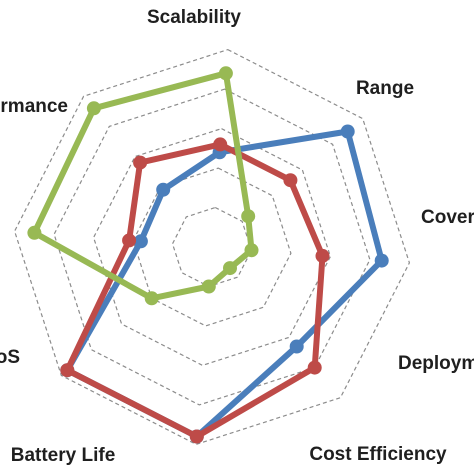  What do you see at coordinates (63, 455) in the screenshot?
I see `axis-label-battery-life: Battery Life` at bounding box center [63, 455].